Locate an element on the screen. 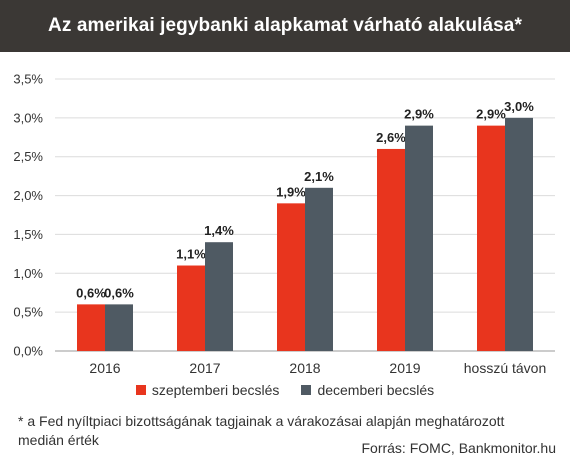 This screenshot has height=466, width=570. x-tick-label: hosszú távon is located at coordinates (505, 368).